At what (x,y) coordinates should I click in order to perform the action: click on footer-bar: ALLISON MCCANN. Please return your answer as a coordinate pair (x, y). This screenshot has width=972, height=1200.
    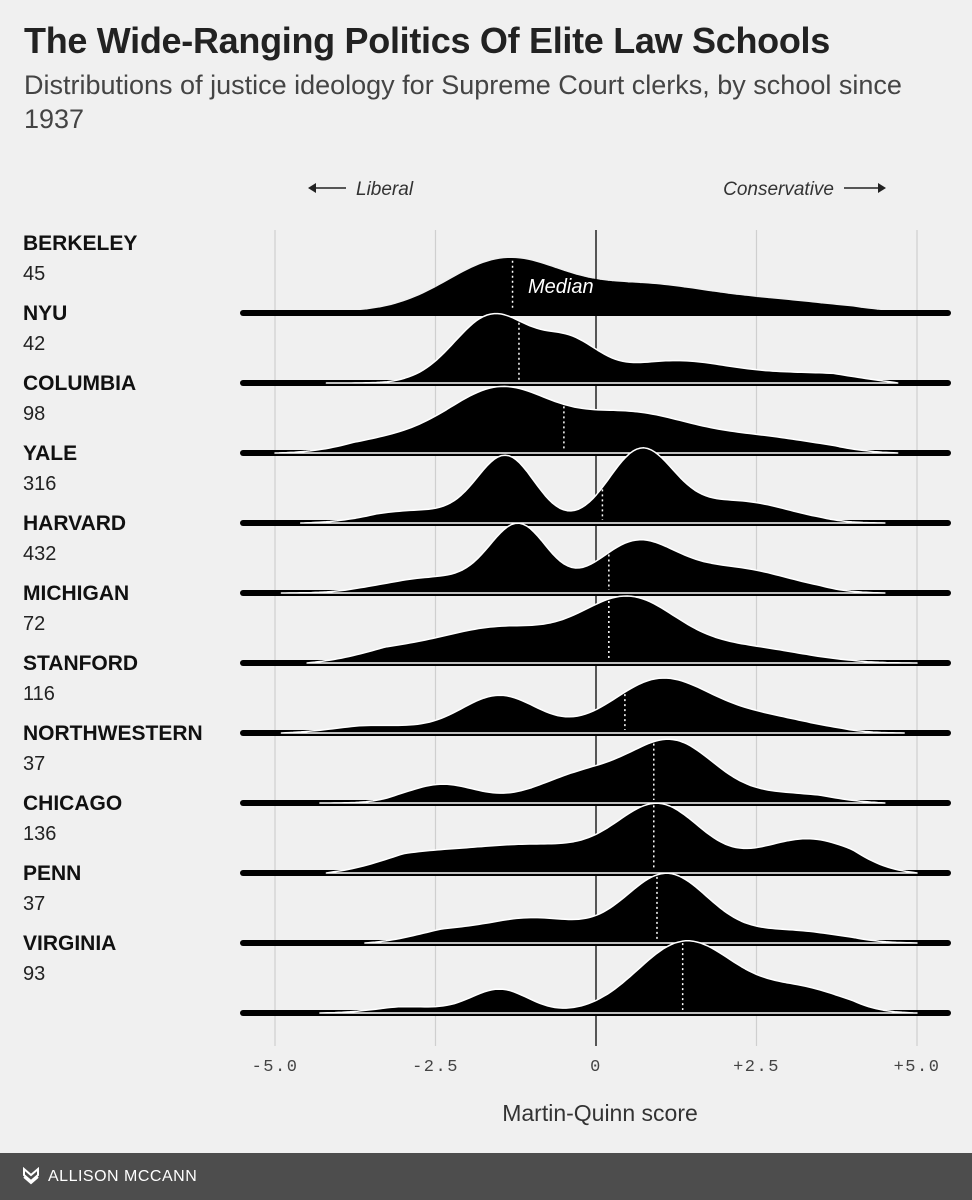
    Looking at the image, I should click on (486, 1176).